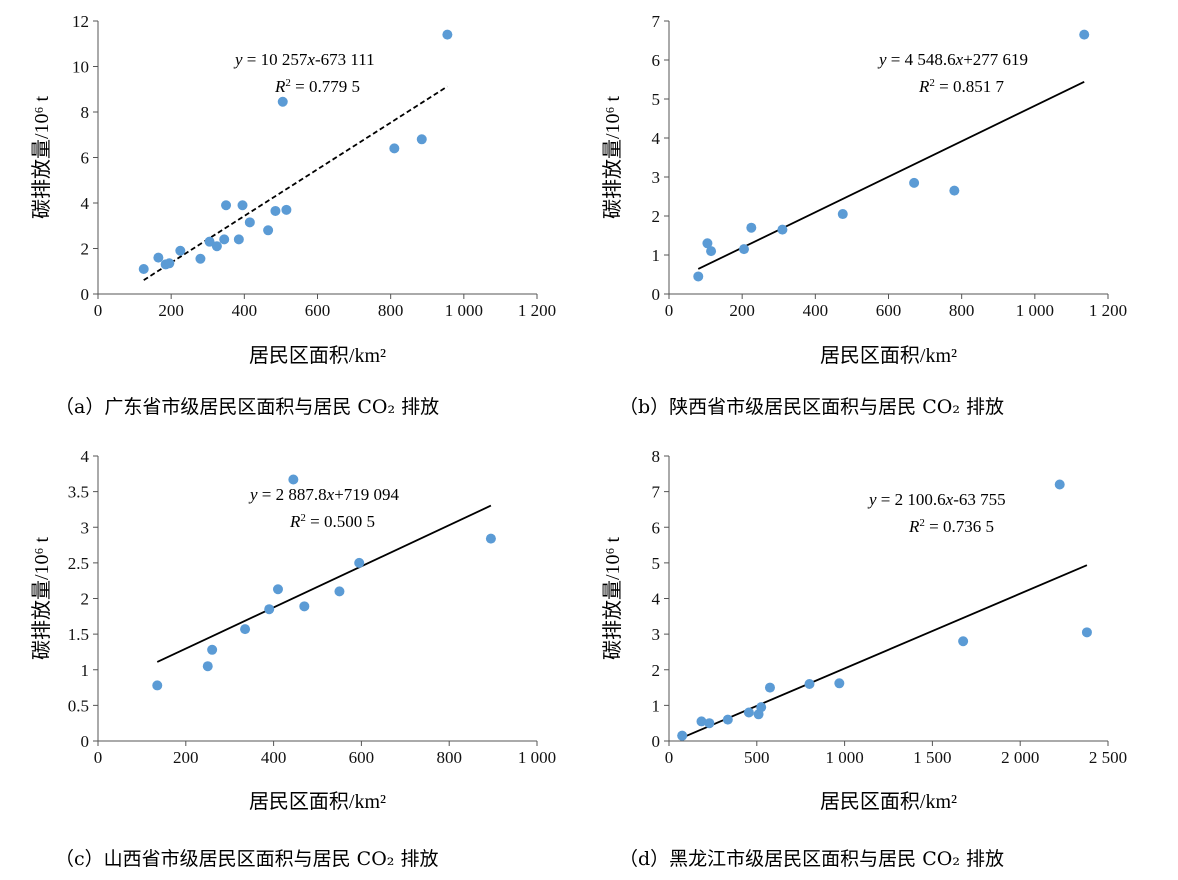 Image resolution: width=1178 pixels, height=880 pixels. What do you see at coordinates (80, 67) in the screenshot?
I see `y-tick-label: 10` at bounding box center [80, 67].